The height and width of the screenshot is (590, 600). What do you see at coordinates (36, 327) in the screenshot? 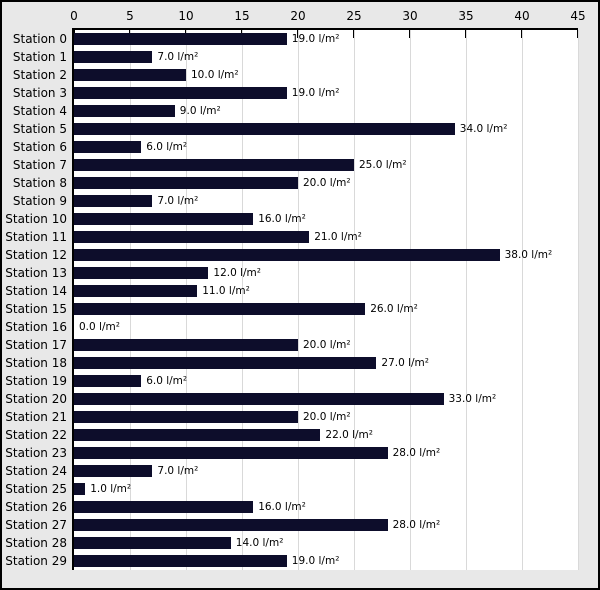
I see `y-axis-label: Station 16` at bounding box center [36, 327].